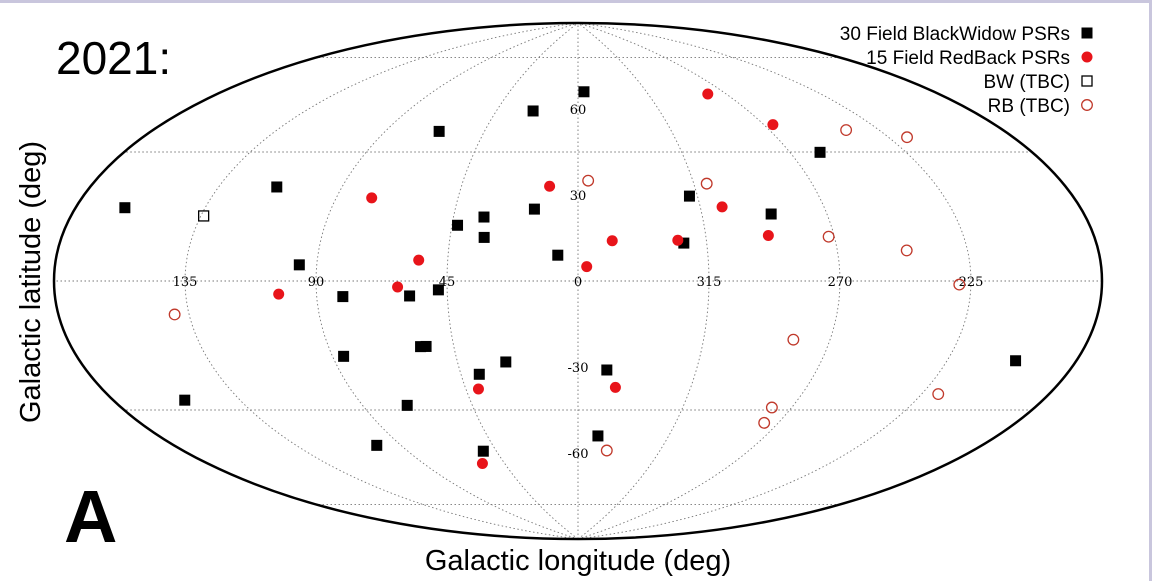  I want to click on legend-label: 30 Field BlackWidow PSRs, so click(955, 34).